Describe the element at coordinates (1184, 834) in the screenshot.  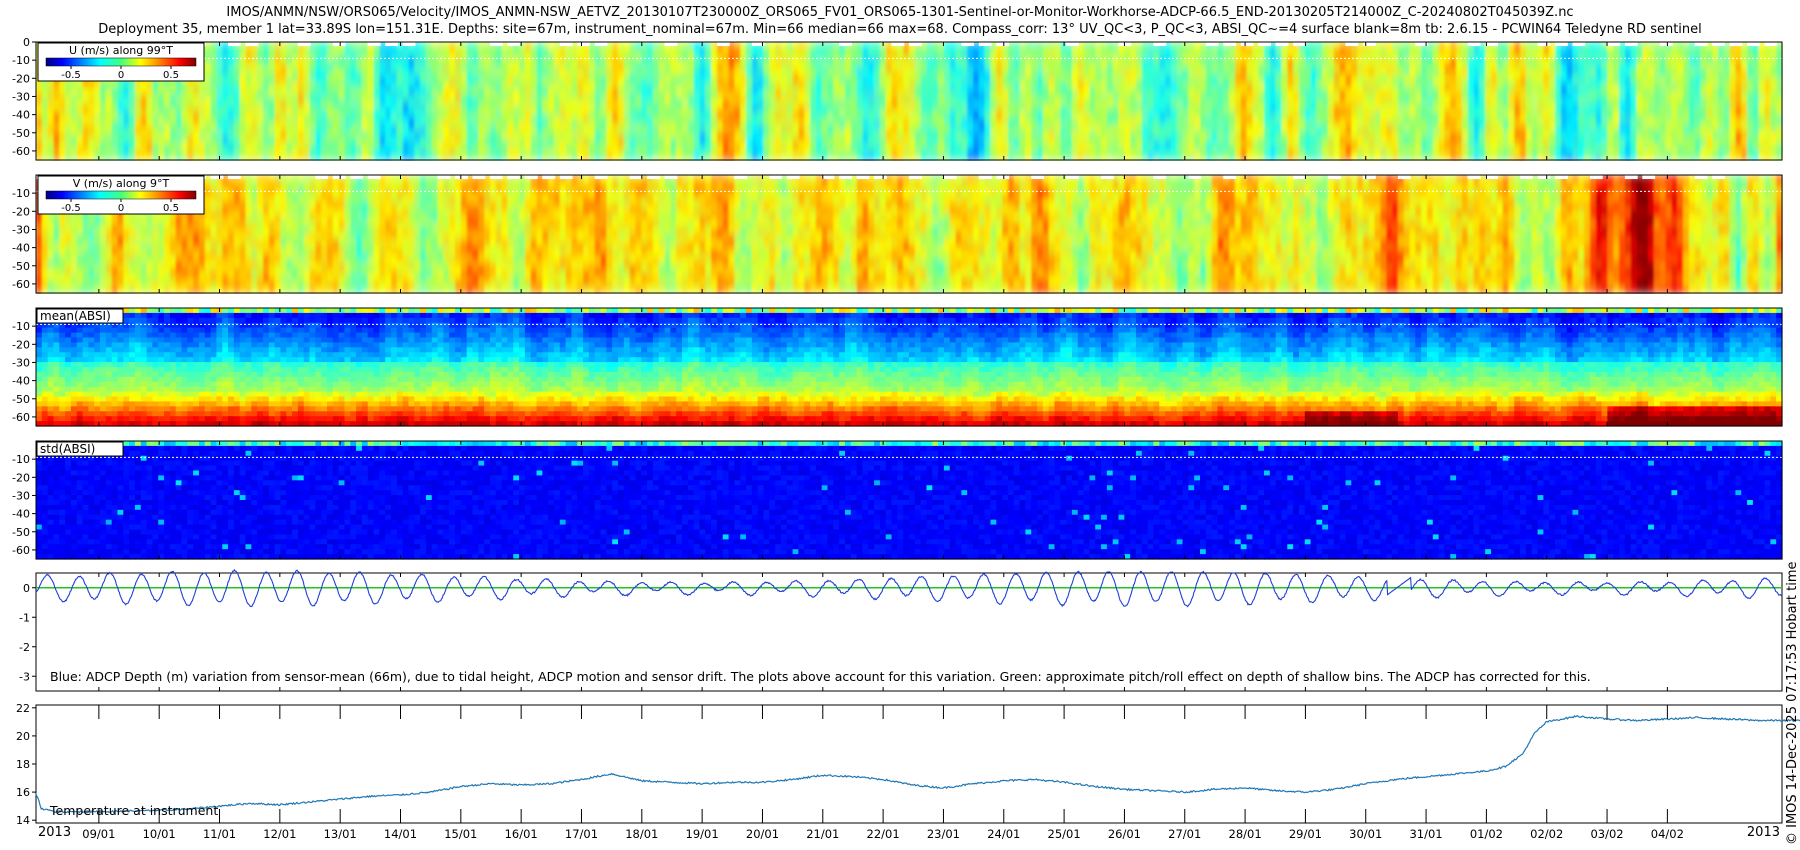
I see `x-tick-label: 27/01` at that location.